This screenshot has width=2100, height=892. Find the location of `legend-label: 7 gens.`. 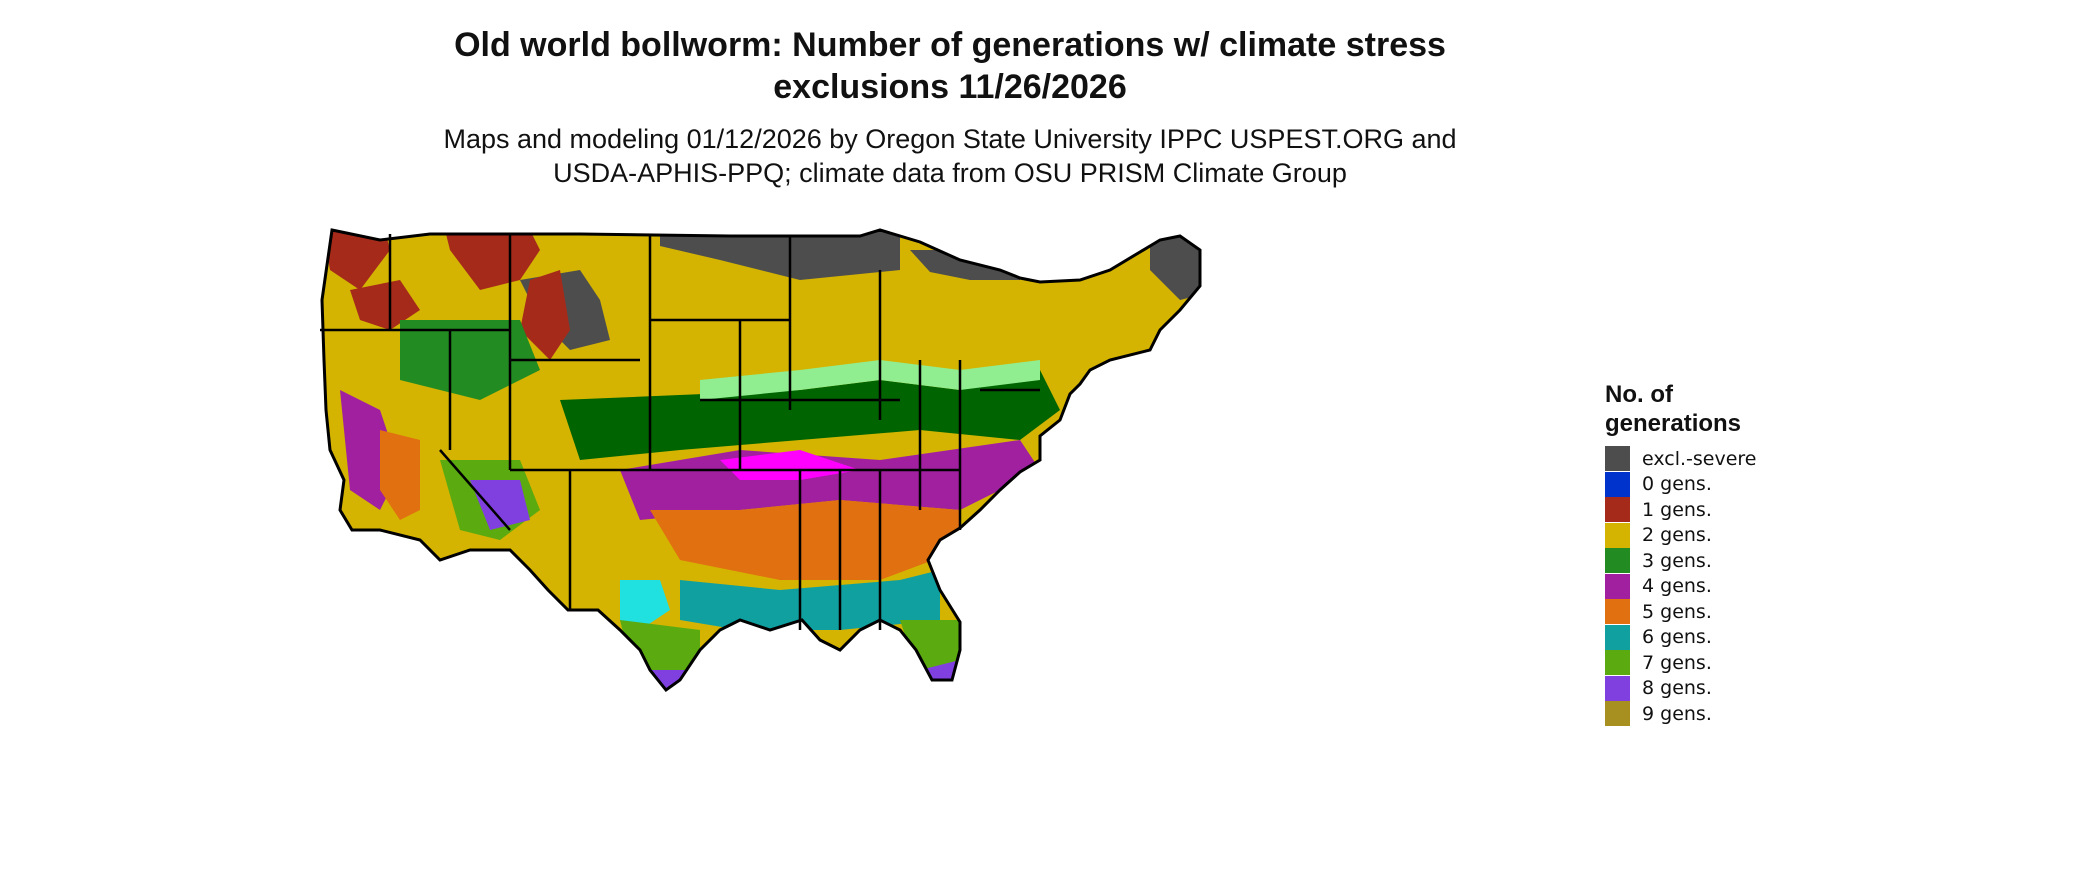

legend-label: 7 gens. is located at coordinates (1677, 662).